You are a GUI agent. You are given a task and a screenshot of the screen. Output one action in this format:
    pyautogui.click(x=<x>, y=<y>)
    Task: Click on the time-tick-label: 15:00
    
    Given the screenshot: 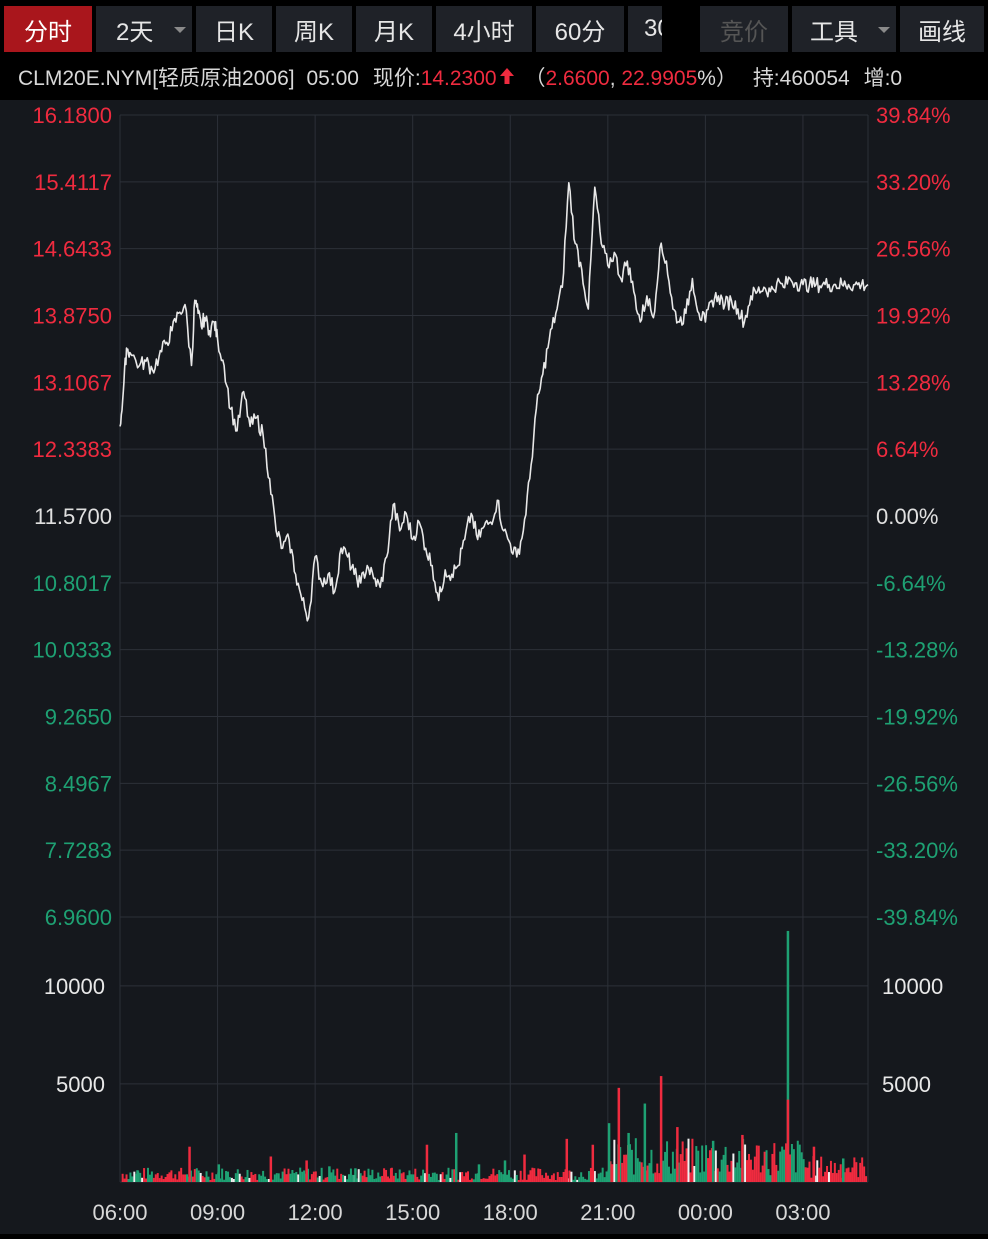 What is the action you would take?
    pyautogui.click(x=412, y=1212)
    